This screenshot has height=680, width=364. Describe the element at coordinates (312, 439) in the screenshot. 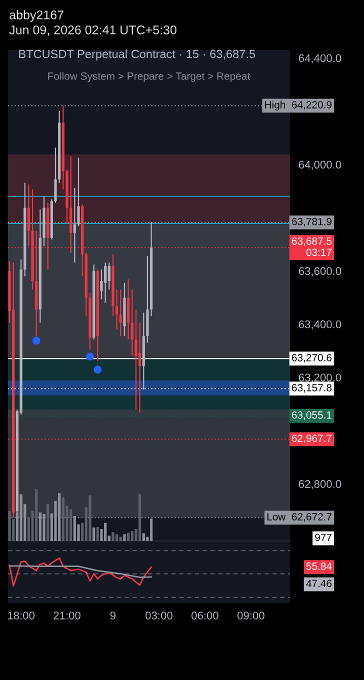

I see `ref-line-label: 62,967.7` at that location.